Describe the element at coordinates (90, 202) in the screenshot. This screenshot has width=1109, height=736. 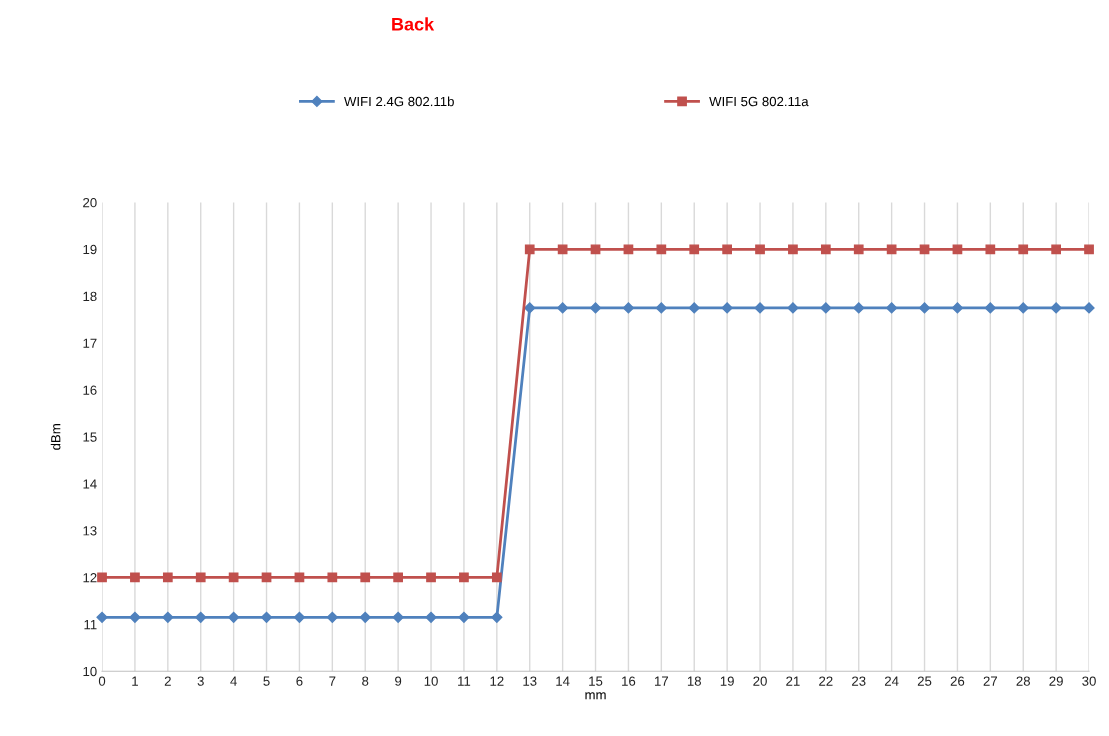
I see `y-tick-label: 20` at that location.